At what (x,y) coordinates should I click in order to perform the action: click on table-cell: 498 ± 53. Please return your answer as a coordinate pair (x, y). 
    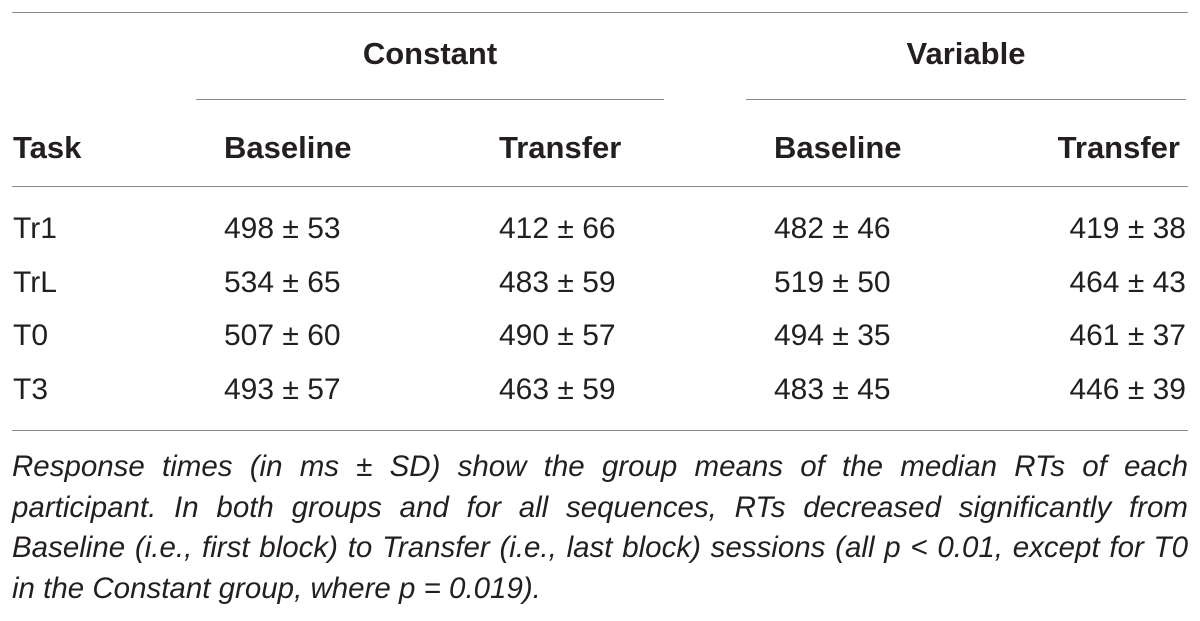
    Looking at the image, I should click on (282, 228).